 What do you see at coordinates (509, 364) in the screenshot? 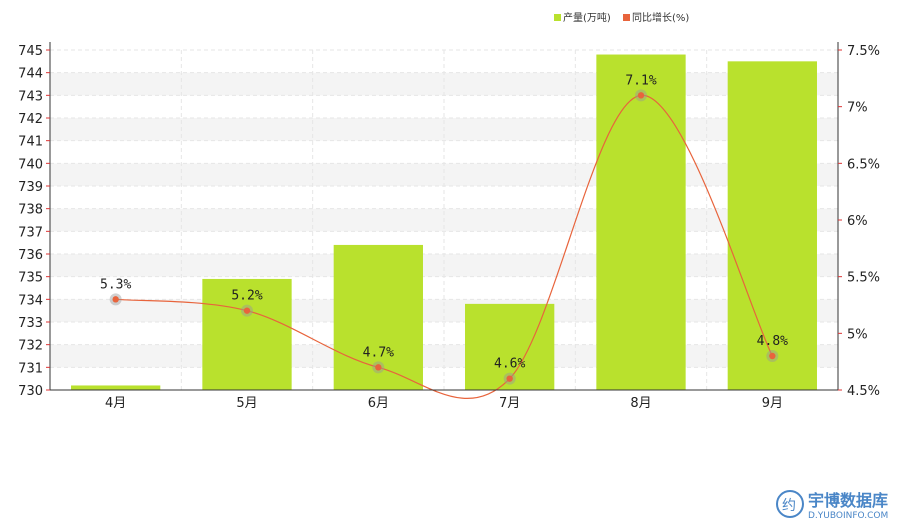
I see `data-label: 4.6%` at bounding box center [509, 364].